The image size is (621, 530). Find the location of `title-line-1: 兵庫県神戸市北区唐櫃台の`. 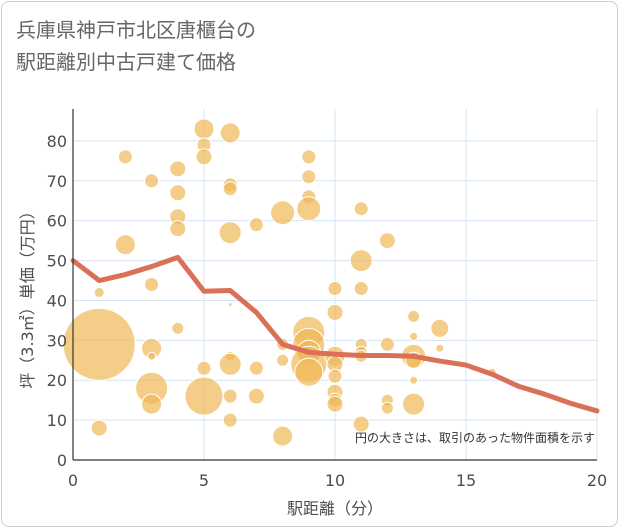

title-line-1: 兵庫県神戸市北区唐櫃台の is located at coordinates (136, 30).